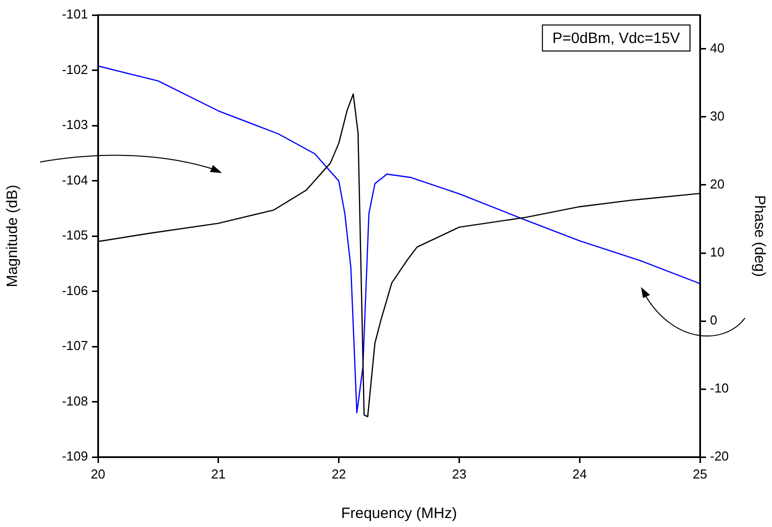 The height and width of the screenshot is (527, 772). I want to click on y-tick-label: -101, so click(75, 14).